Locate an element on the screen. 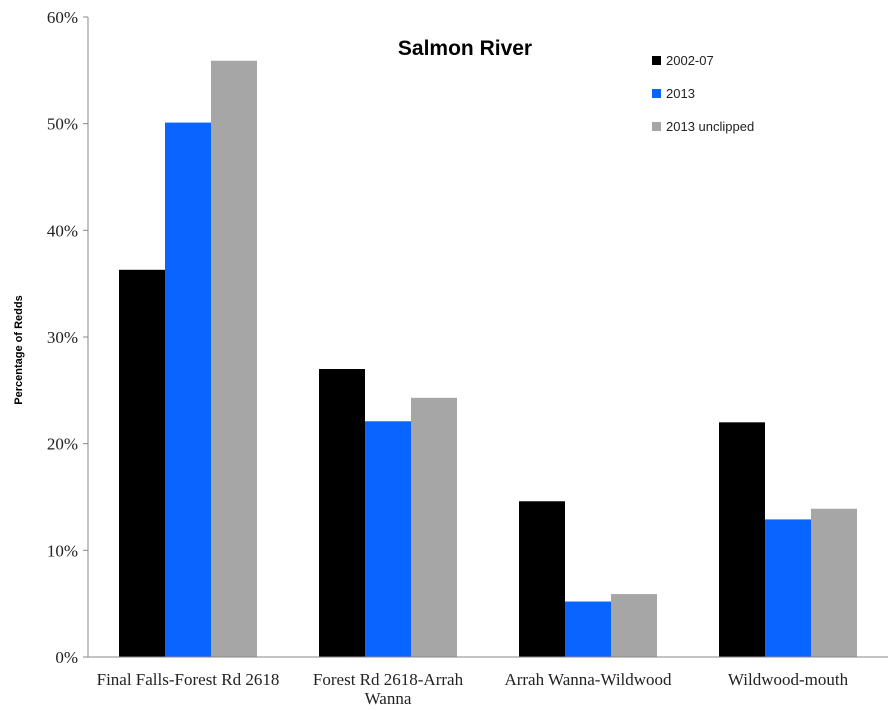 The height and width of the screenshot is (711, 891). legend: 2002-07 2013 2013 unclipped is located at coordinates (703, 93).